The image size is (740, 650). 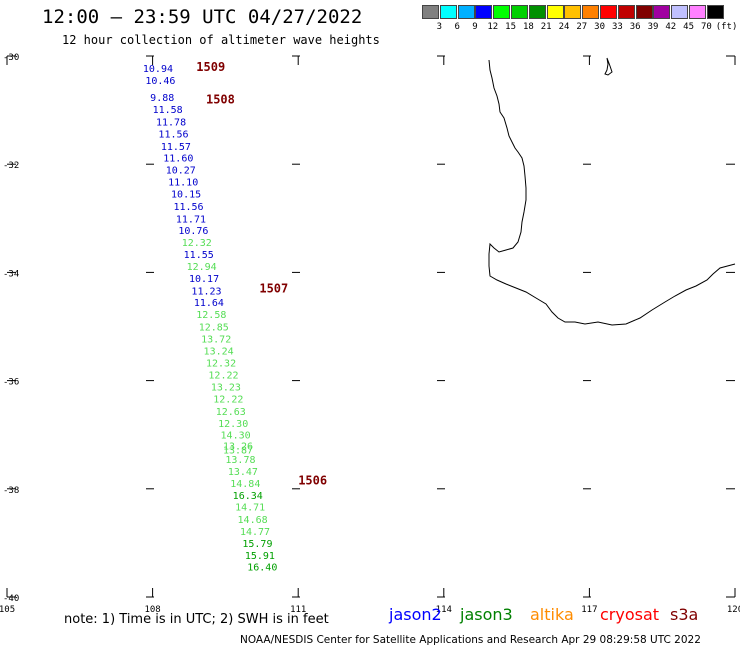 I want to click on wave-height-label: 12.63, so click(x=231, y=412).